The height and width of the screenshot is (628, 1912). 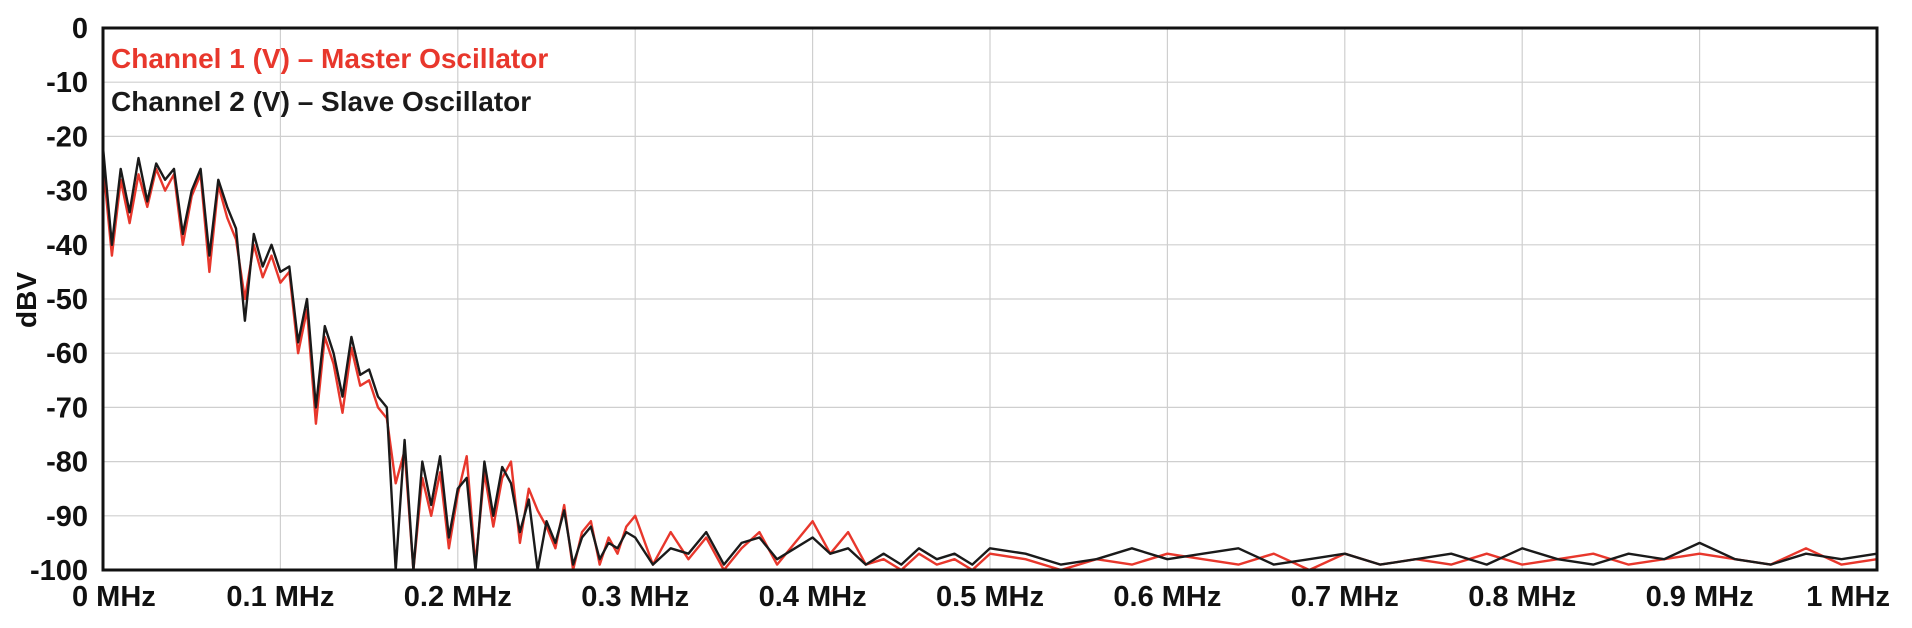 I want to click on y-tick-label: 0, so click(x=80, y=29).